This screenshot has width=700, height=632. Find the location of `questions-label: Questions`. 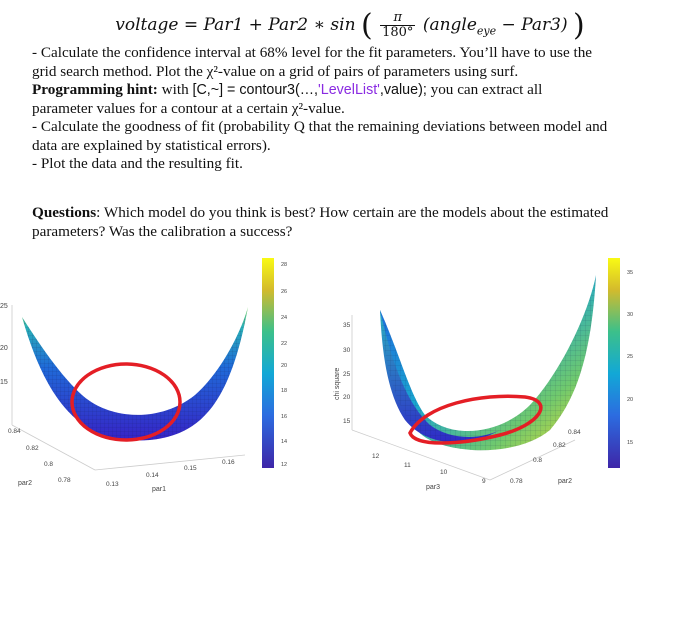

questions-label: Questions is located at coordinates (64, 212).